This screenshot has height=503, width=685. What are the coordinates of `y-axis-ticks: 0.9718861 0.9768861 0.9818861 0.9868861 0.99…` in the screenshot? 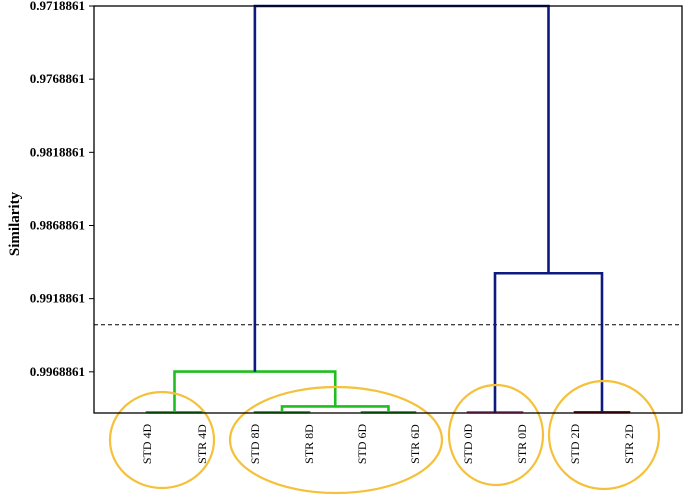 It's located at (62, 189).